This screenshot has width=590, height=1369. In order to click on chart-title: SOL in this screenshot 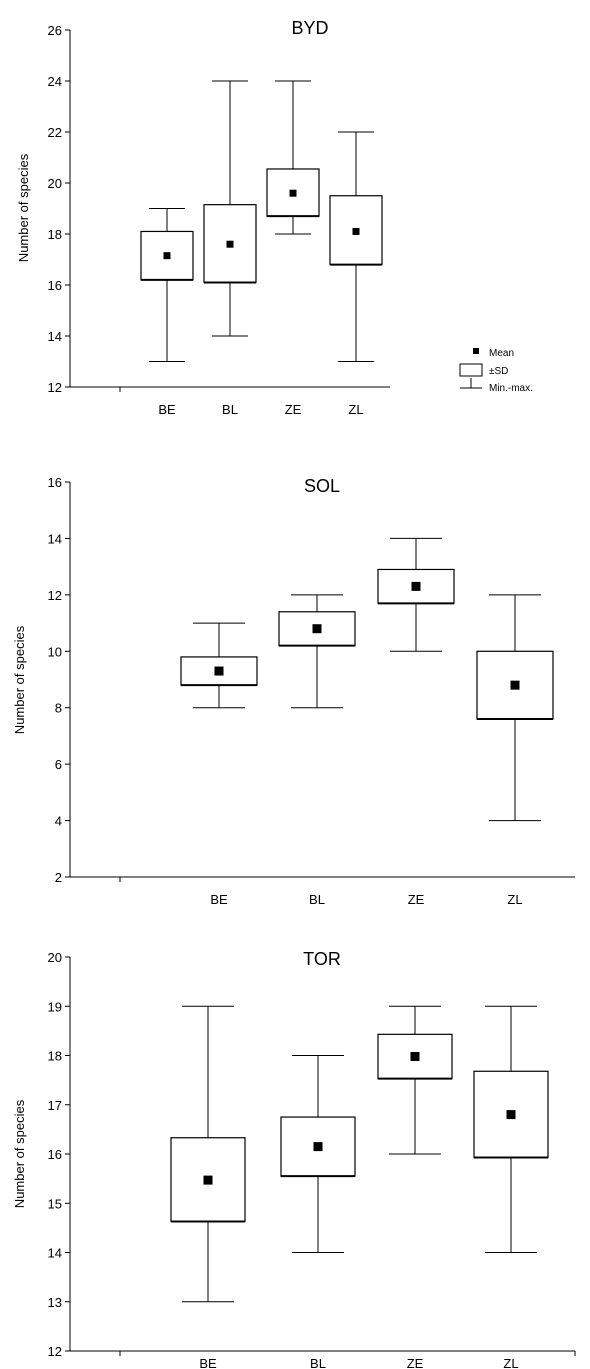, I will do `click(322, 486)`.